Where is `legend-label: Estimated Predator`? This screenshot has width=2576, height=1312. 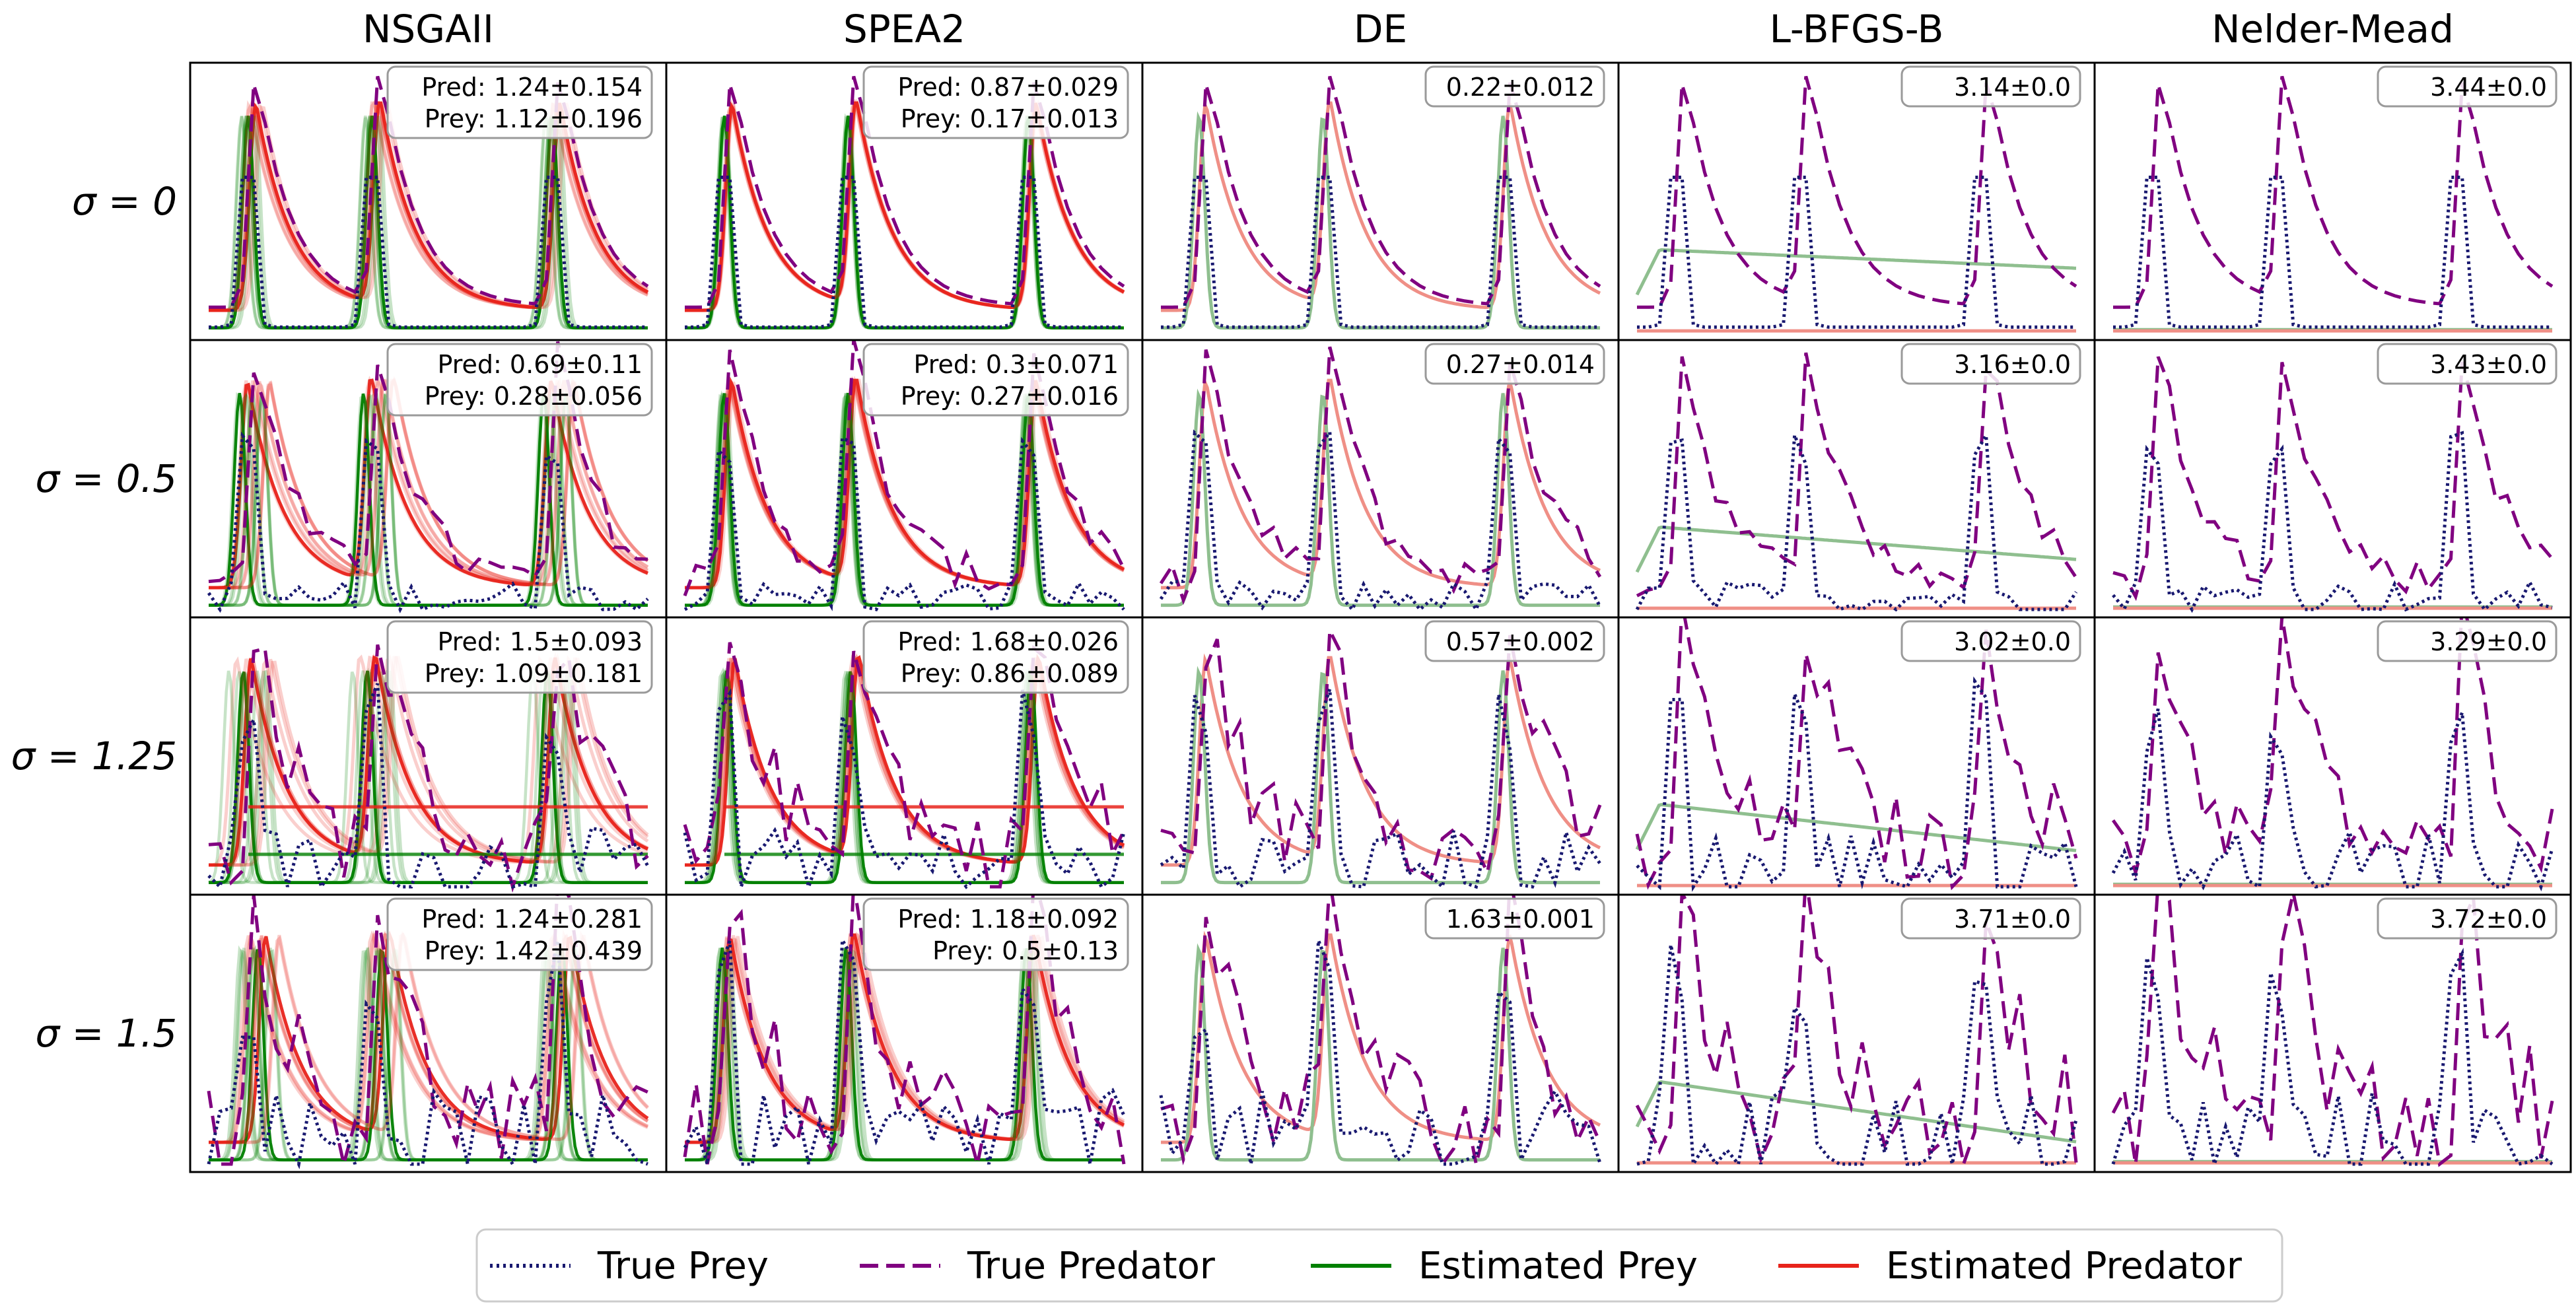
legend-label: Estimated Predator is located at coordinates (2065, 1267).